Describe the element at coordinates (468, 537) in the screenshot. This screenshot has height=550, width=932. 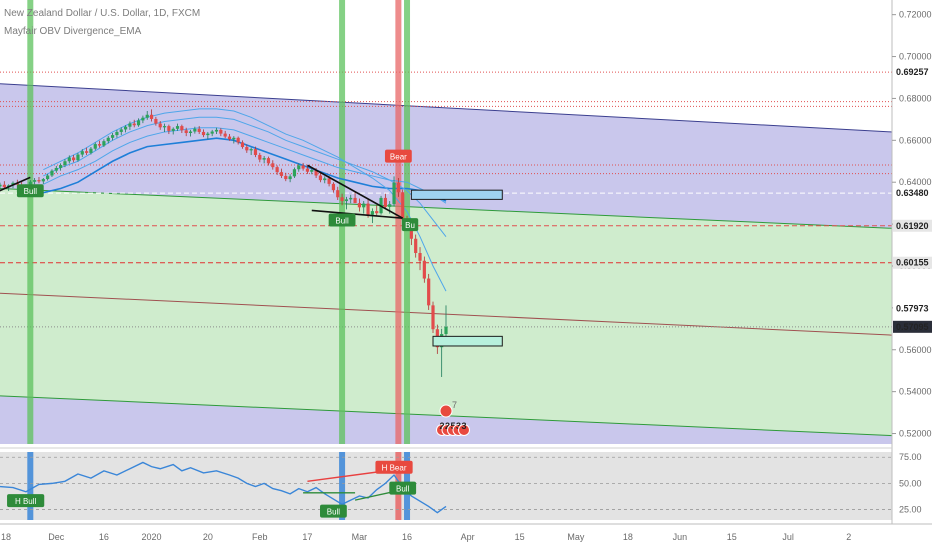
I see `time-tick-label: Apr` at that location.